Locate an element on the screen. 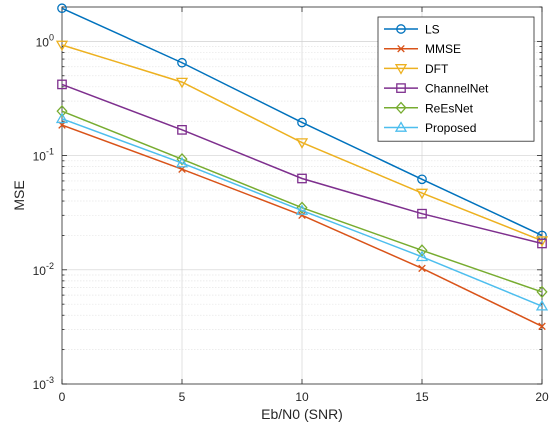 Image resolution: width=550 pixels, height=439 pixels. legend-label: ChannelNet is located at coordinates (457, 89).